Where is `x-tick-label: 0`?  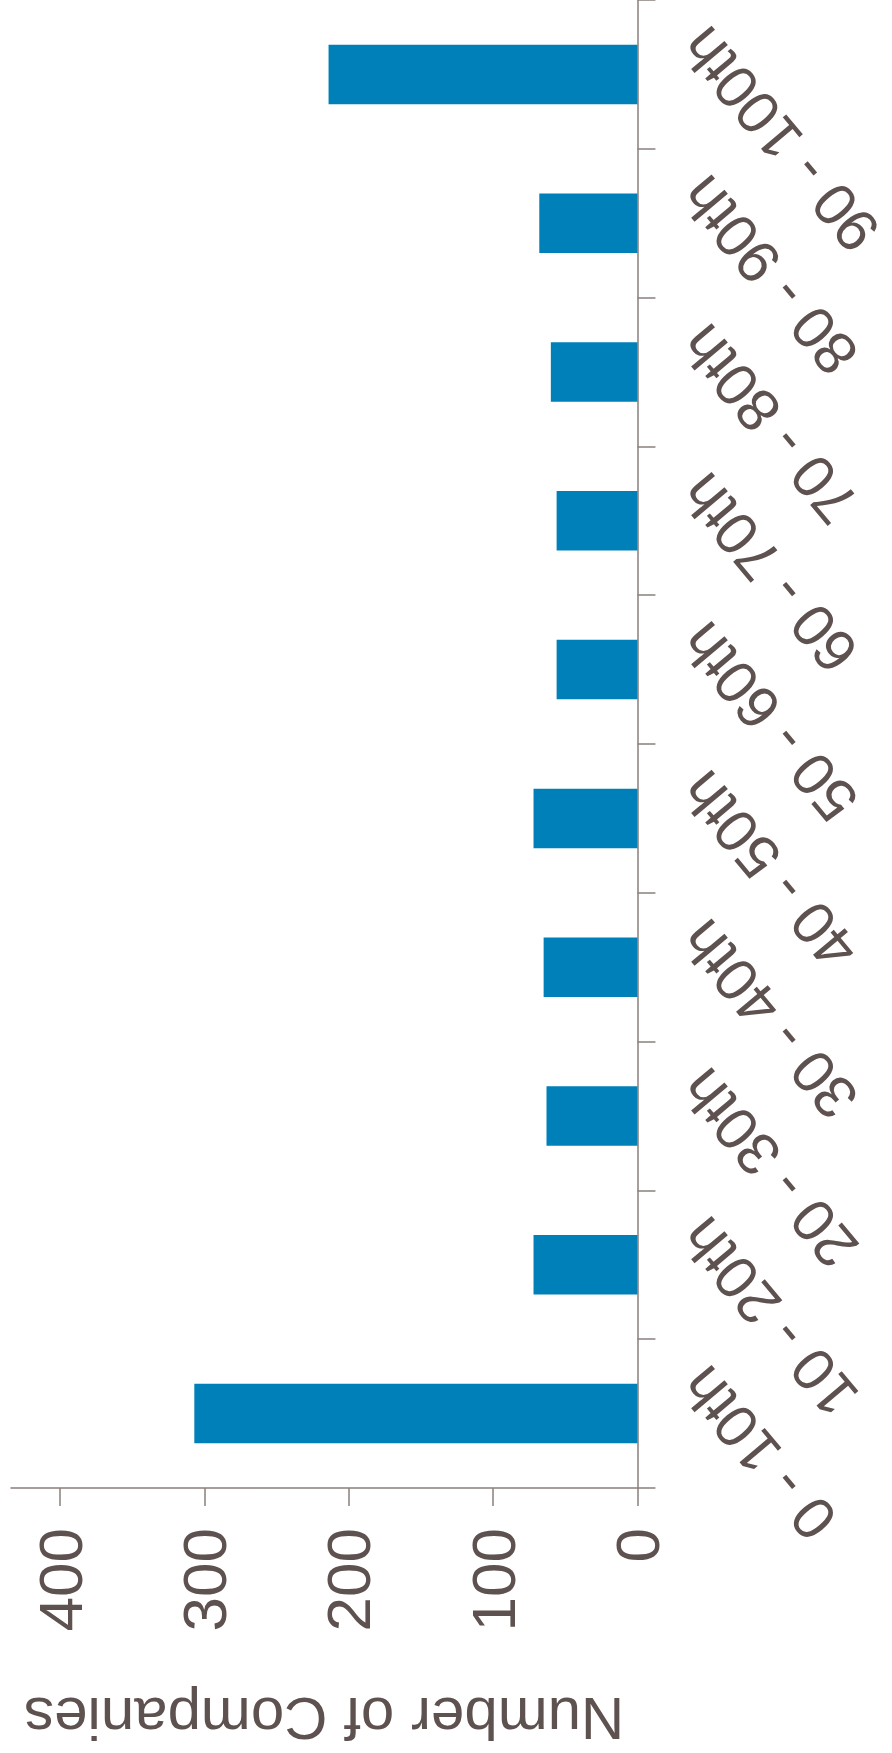
x-tick-label: 0 is located at coordinates (637, 1545).